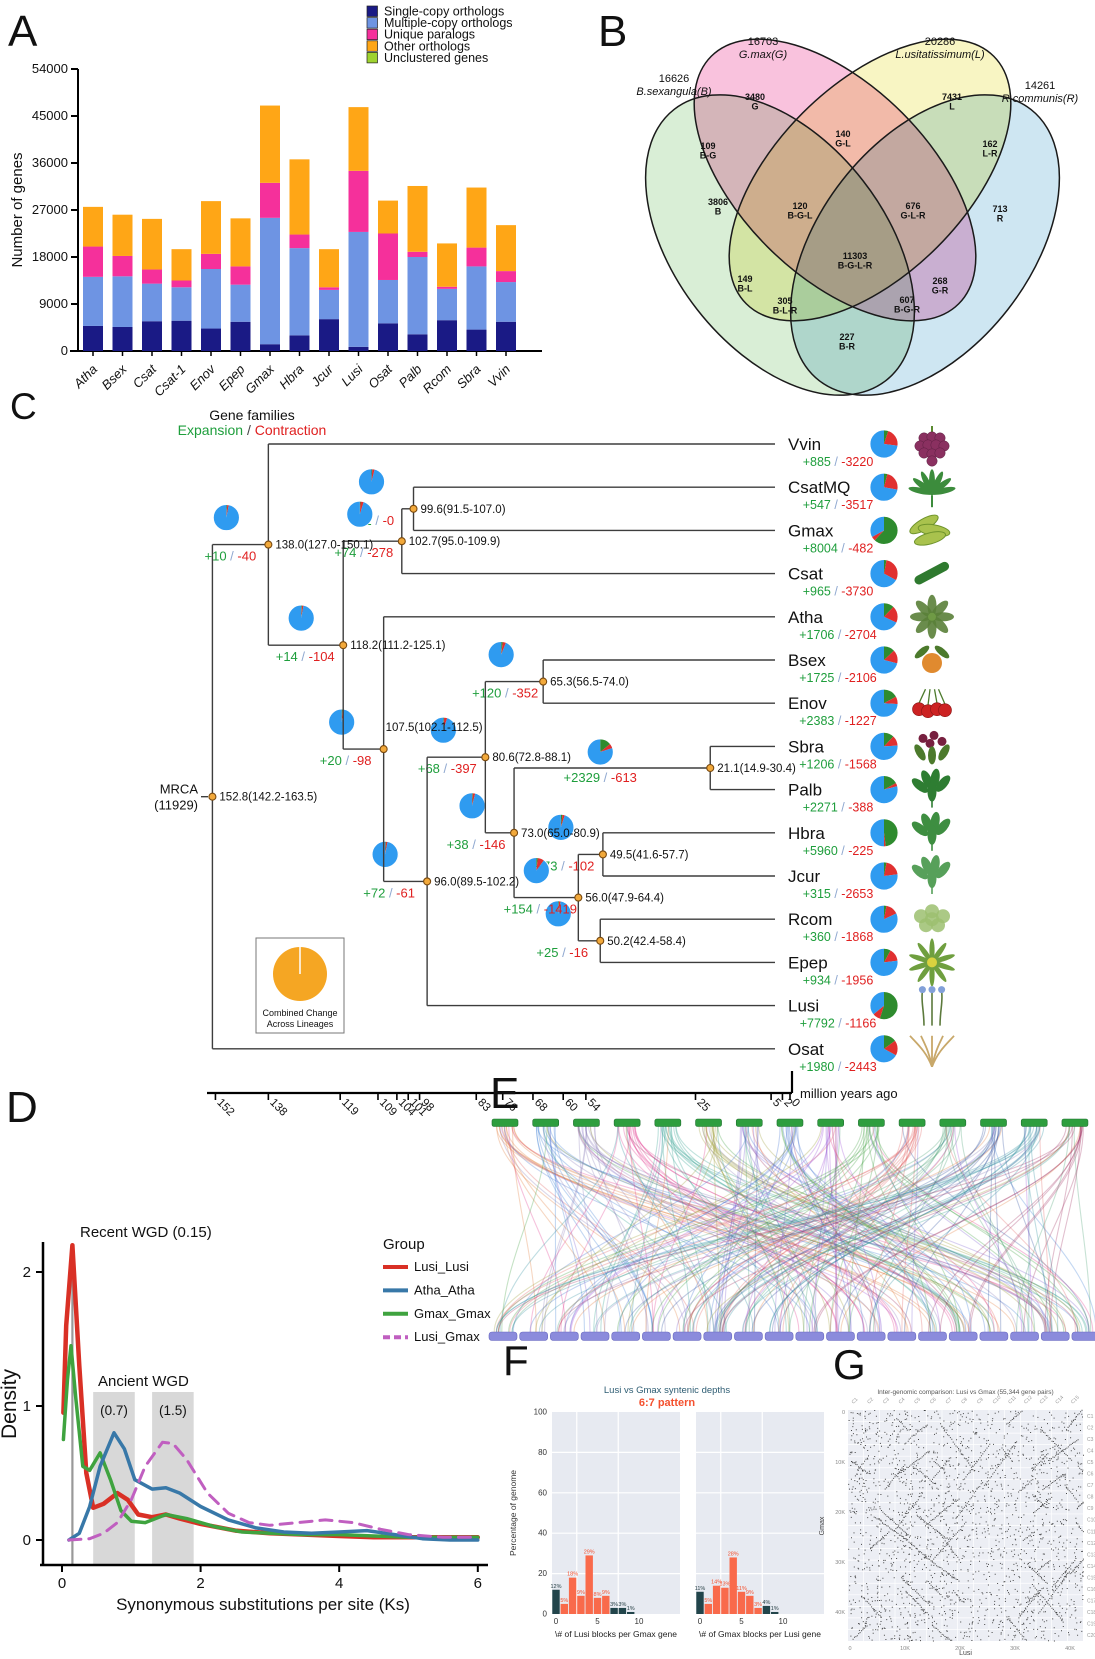  Describe the element at coordinates (176, 805) in the screenshot. I see `mrca-count: (11929)` at that location.